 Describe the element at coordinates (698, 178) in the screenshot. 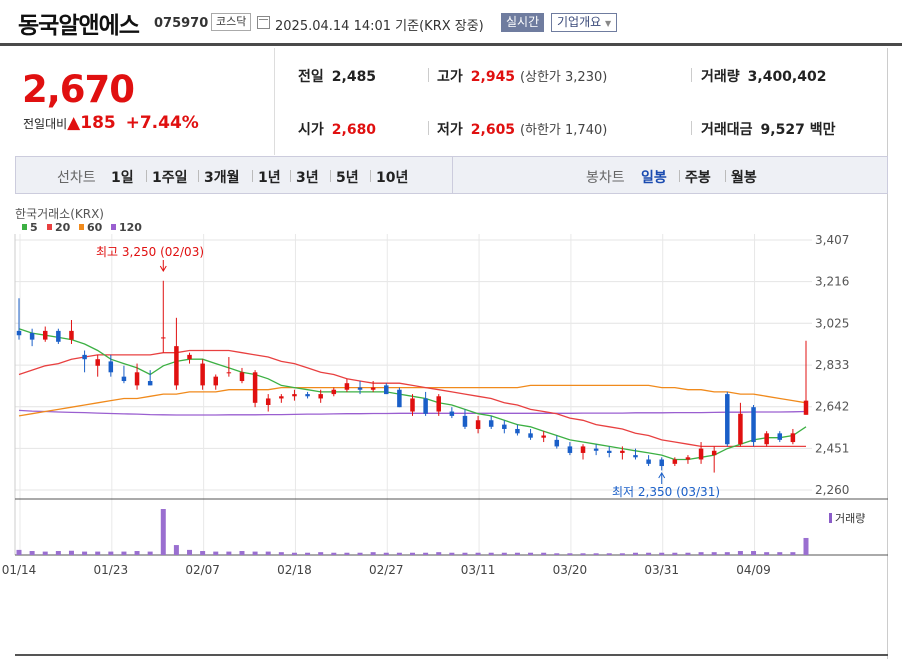

I see `tab-candle-1: 주봉` at that location.